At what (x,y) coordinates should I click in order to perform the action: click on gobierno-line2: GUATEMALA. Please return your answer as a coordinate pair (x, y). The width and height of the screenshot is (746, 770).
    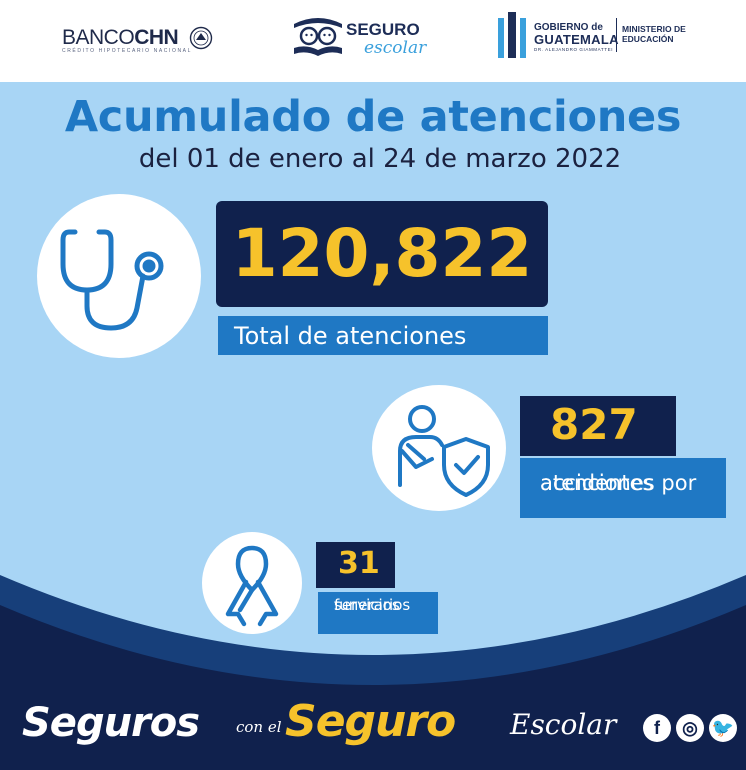
    Looking at the image, I should click on (576, 39).